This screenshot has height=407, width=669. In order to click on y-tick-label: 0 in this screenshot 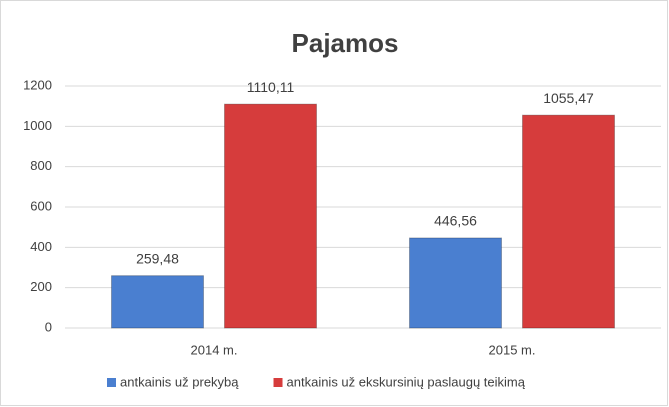, I will do `click(48, 326)`.